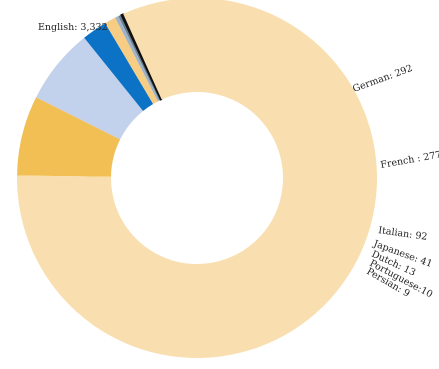 This screenshot has width=439, height=369. I want to click on label-german: German: 292, so click(382, 79).